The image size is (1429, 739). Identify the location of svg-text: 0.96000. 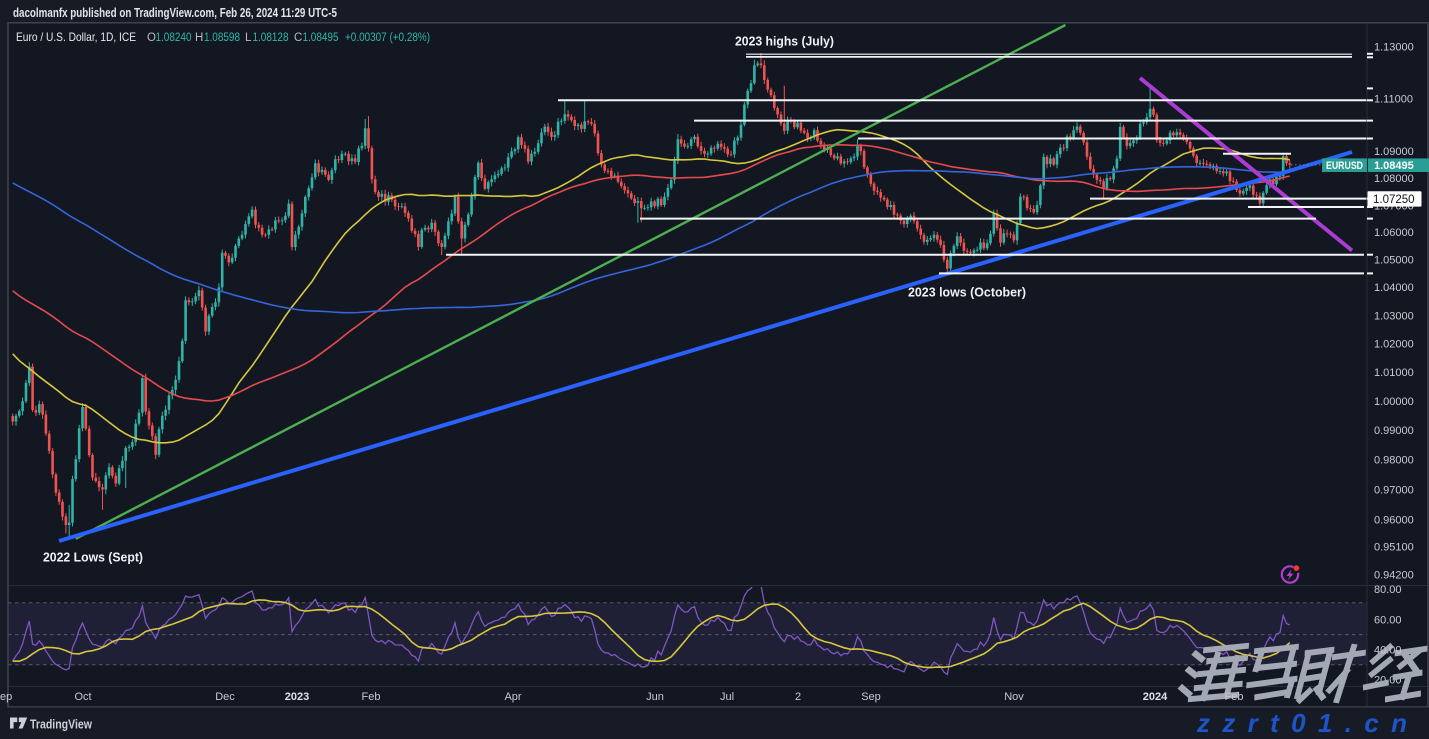
(1394, 520).